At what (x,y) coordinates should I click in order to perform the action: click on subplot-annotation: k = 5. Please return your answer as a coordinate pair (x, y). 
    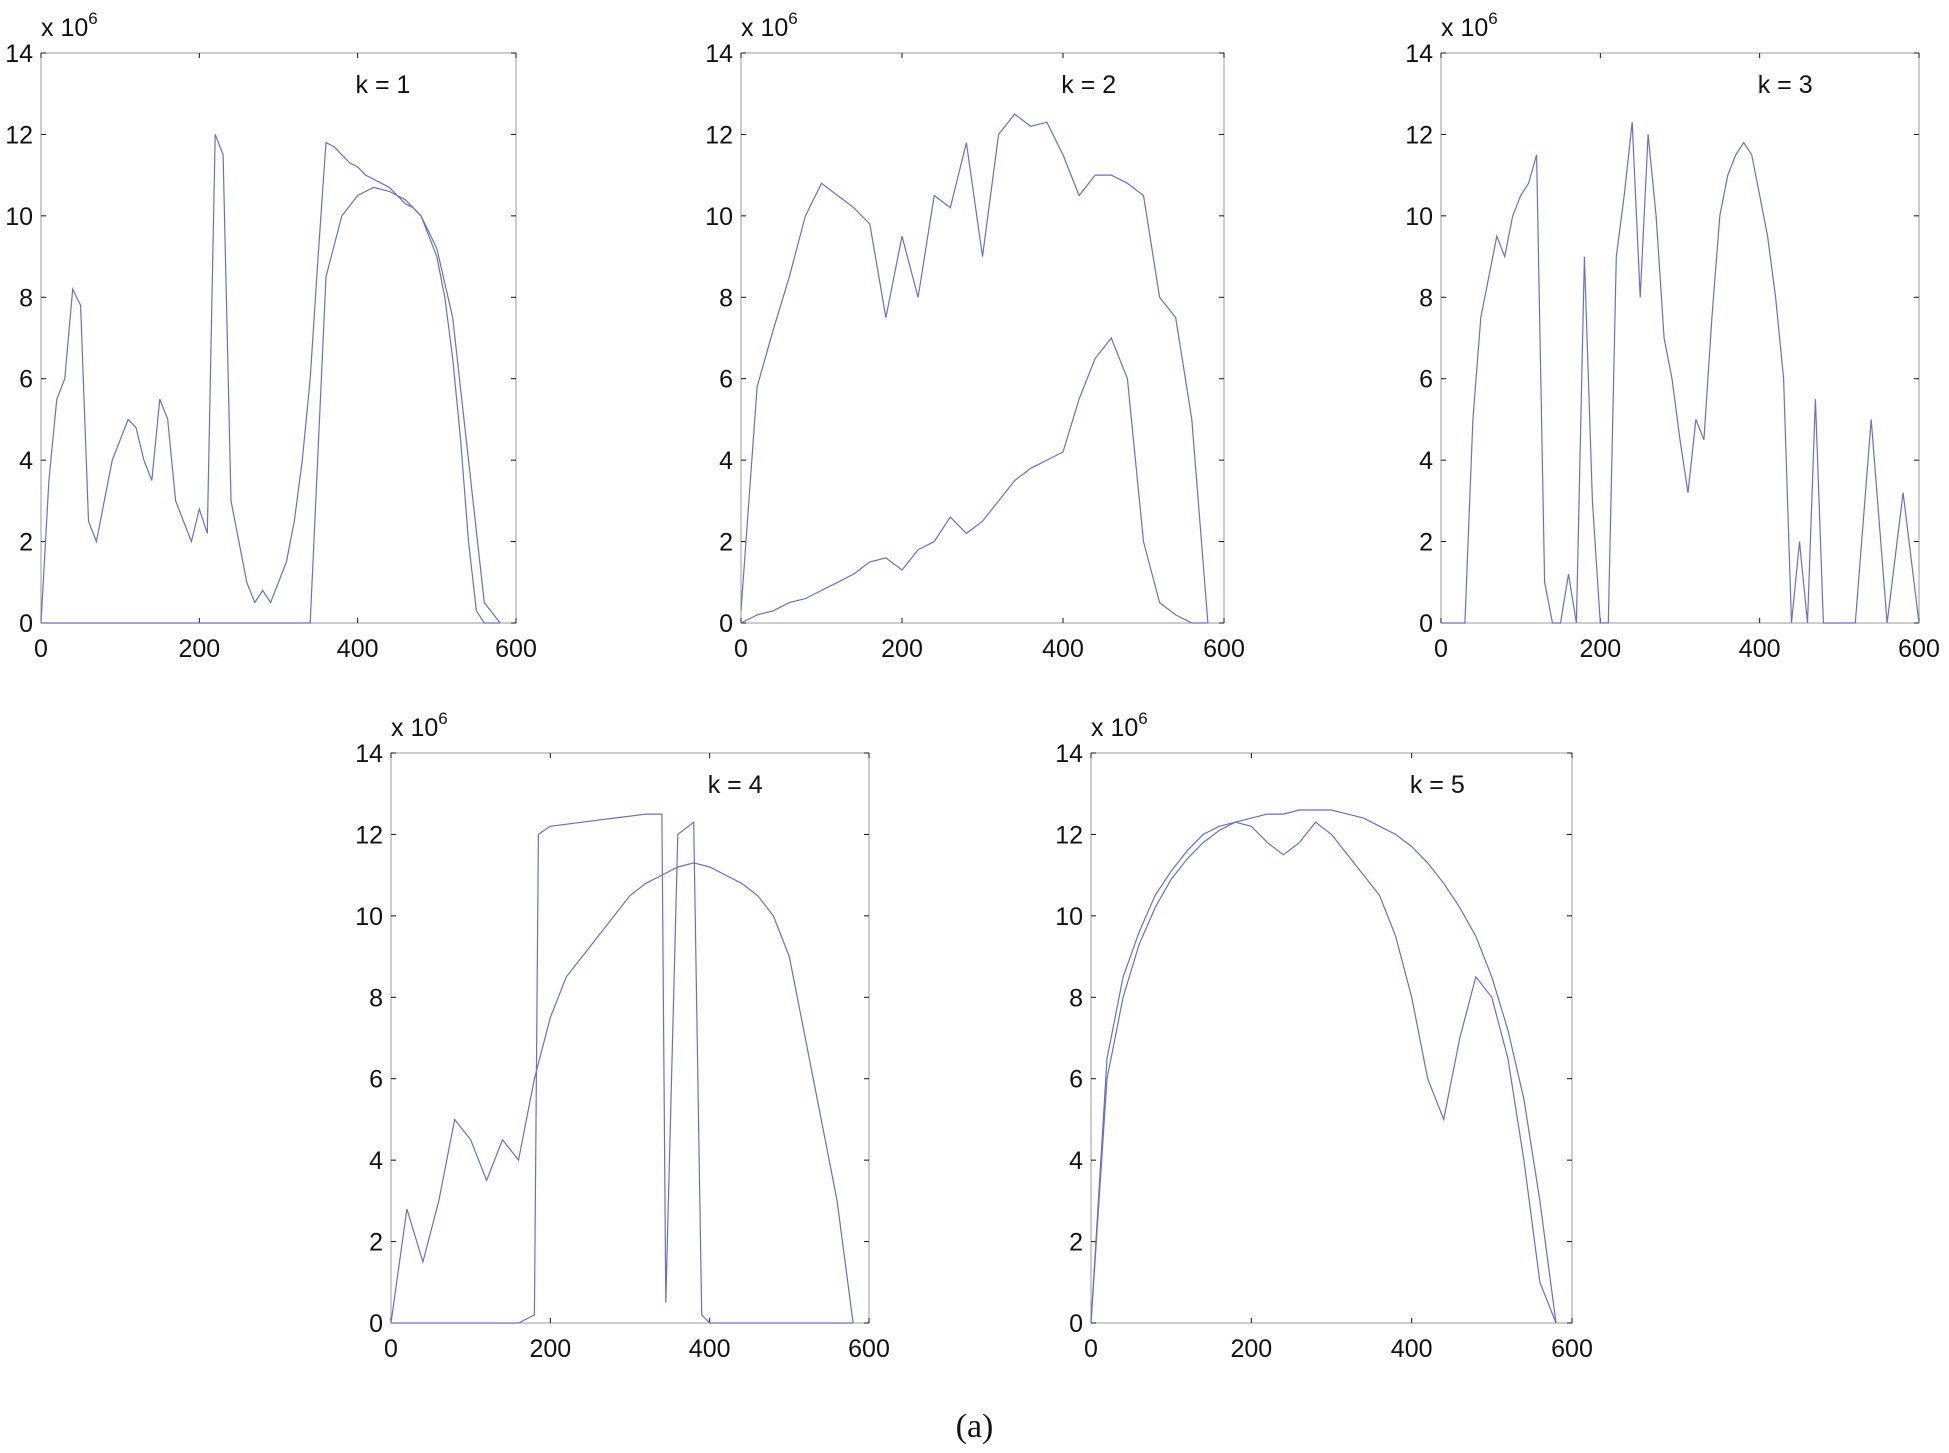
    Looking at the image, I should click on (1437, 785).